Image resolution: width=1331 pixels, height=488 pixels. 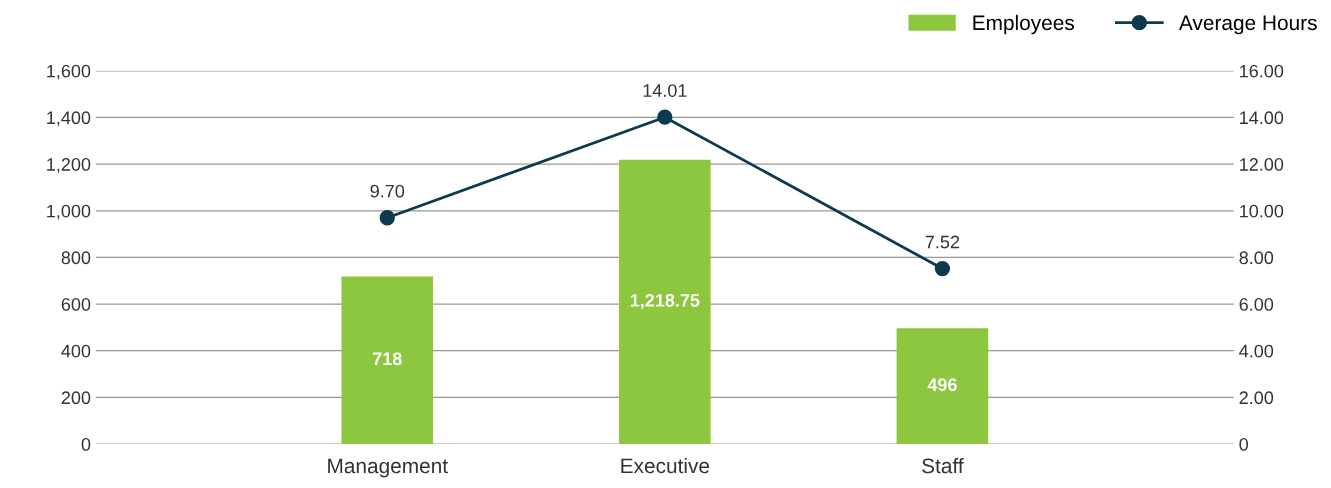 I want to click on y-tick-label: 200, so click(x=76, y=398).